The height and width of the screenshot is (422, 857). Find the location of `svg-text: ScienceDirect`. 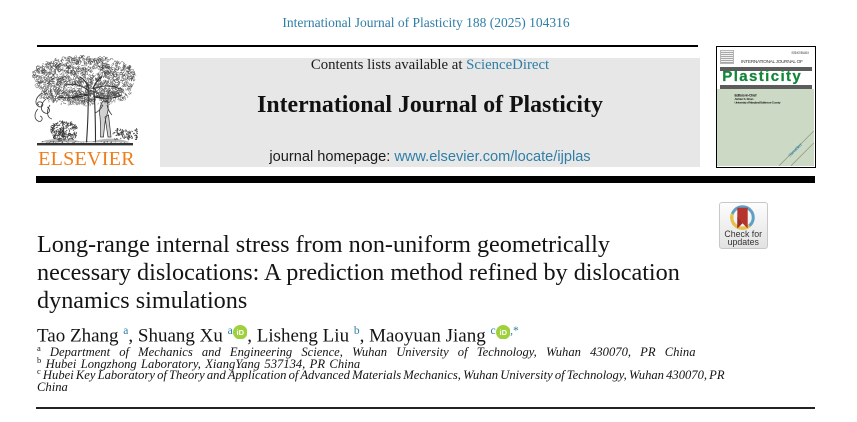

svg-text: ScienceDirect is located at coordinates (795, 150).